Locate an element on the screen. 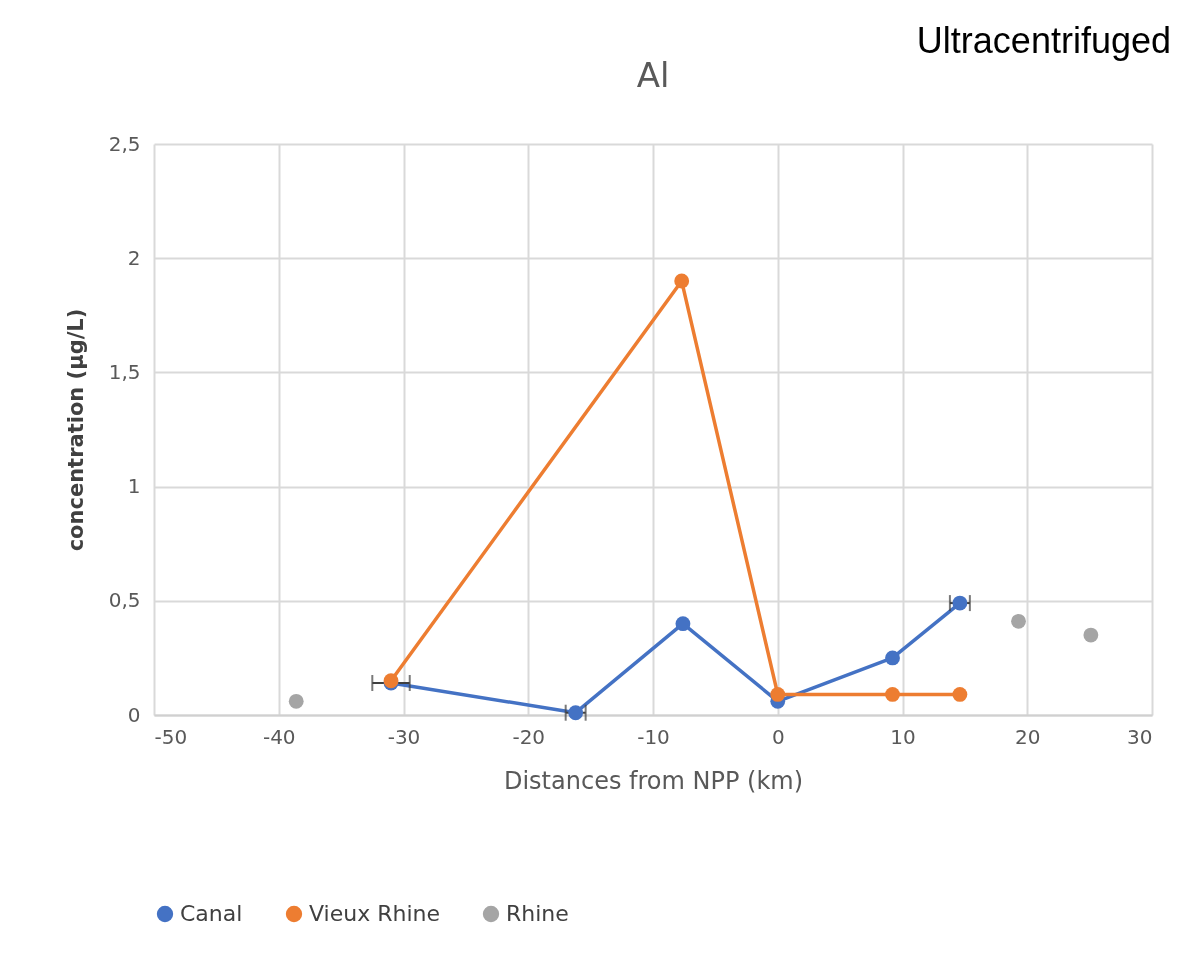 The height and width of the screenshot is (970, 1189). x-tick-label: 10 is located at coordinates (903, 736).